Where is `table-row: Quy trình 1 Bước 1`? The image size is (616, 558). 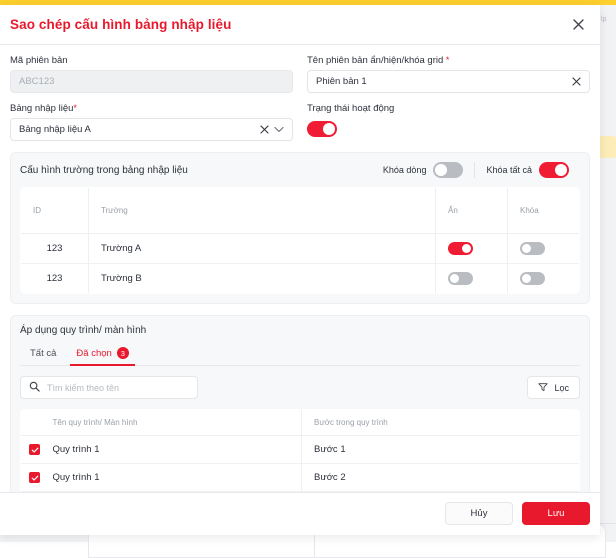 table-row: Quy trình 1 Bước 1 is located at coordinates (300, 450).